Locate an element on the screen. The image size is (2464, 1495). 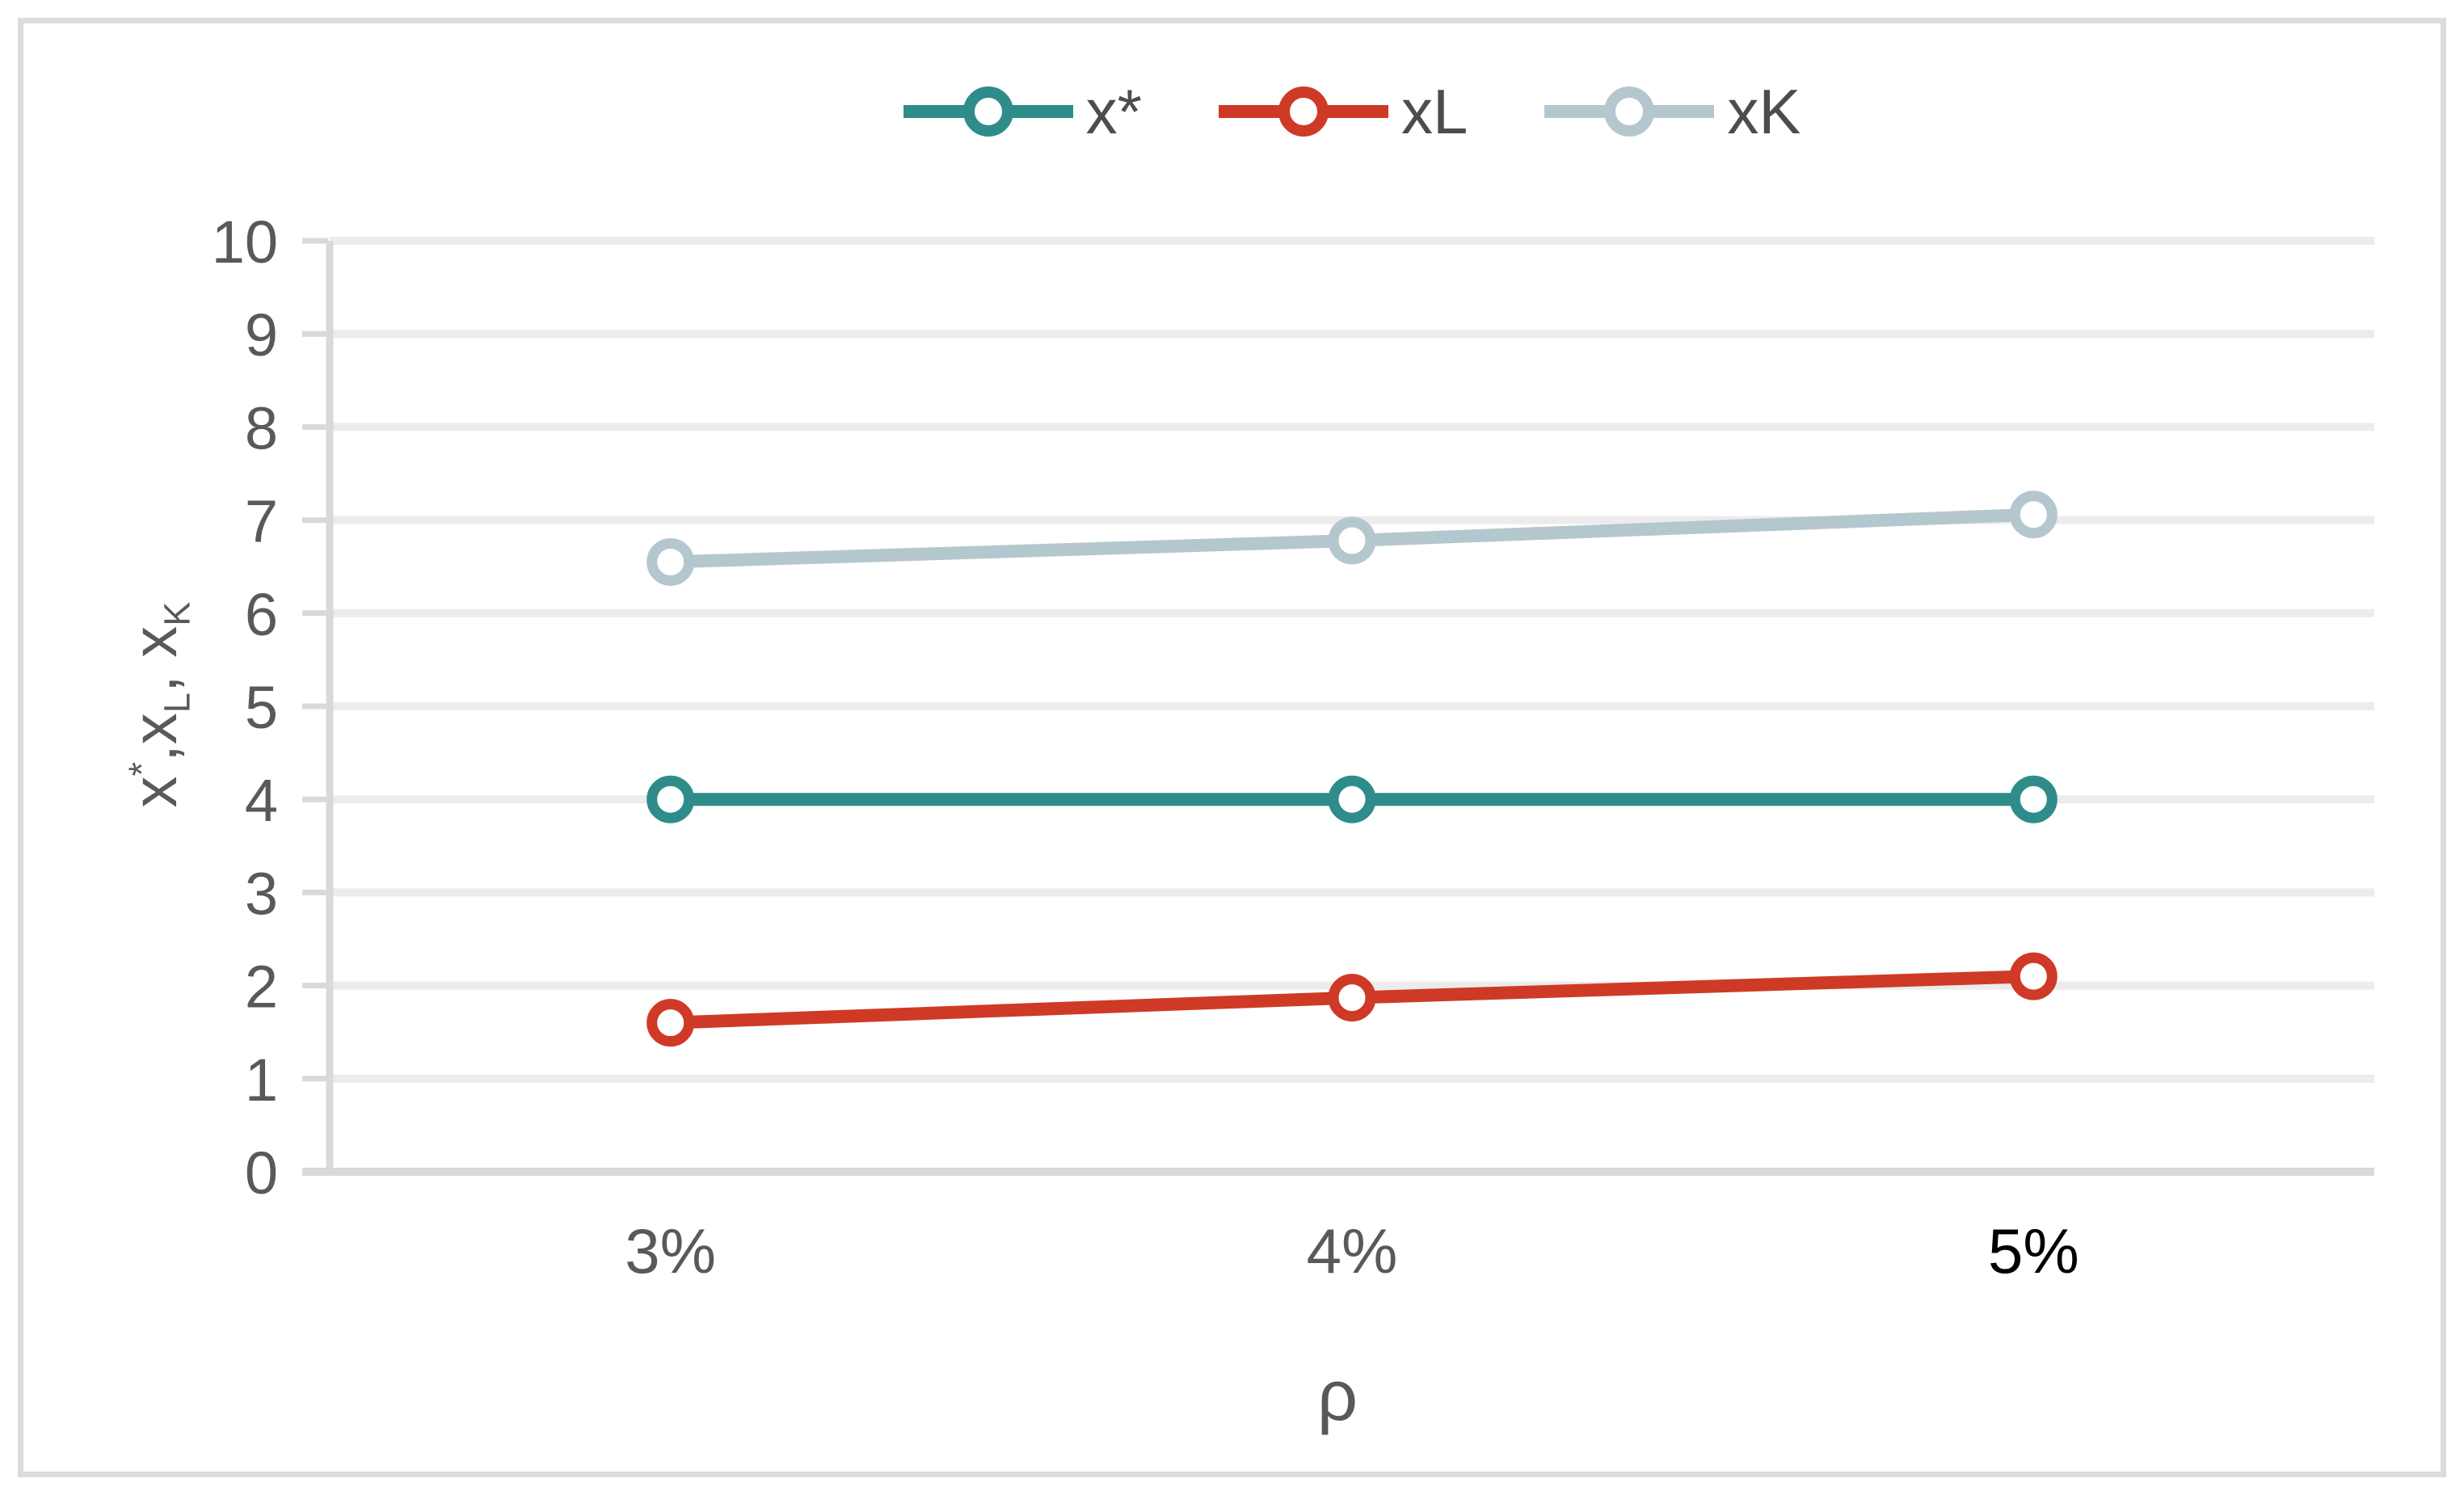
legend: x* xL xK is located at coordinates (1352, 111).